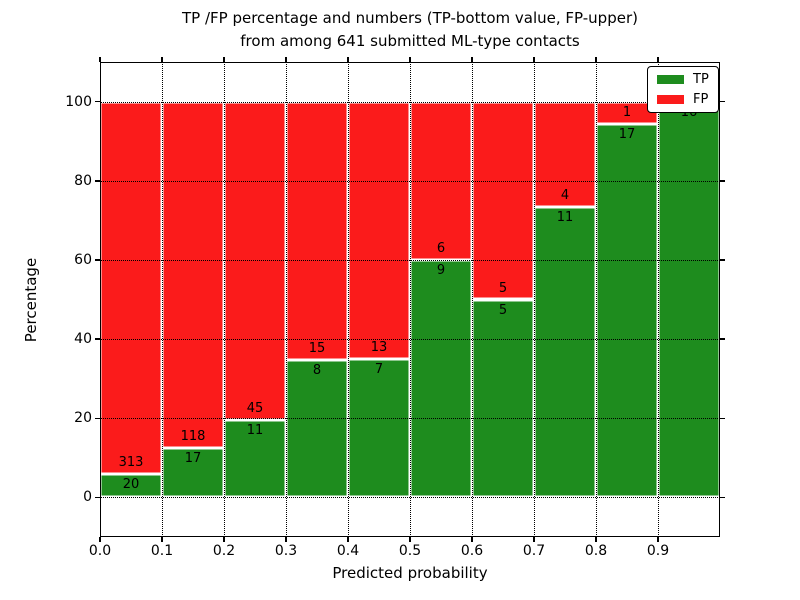 The width and height of the screenshot is (800, 600). What do you see at coordinates (596, 551) in the screenshot?
I see `x-tick-label: 0.8` at bounding box center [596, 551].